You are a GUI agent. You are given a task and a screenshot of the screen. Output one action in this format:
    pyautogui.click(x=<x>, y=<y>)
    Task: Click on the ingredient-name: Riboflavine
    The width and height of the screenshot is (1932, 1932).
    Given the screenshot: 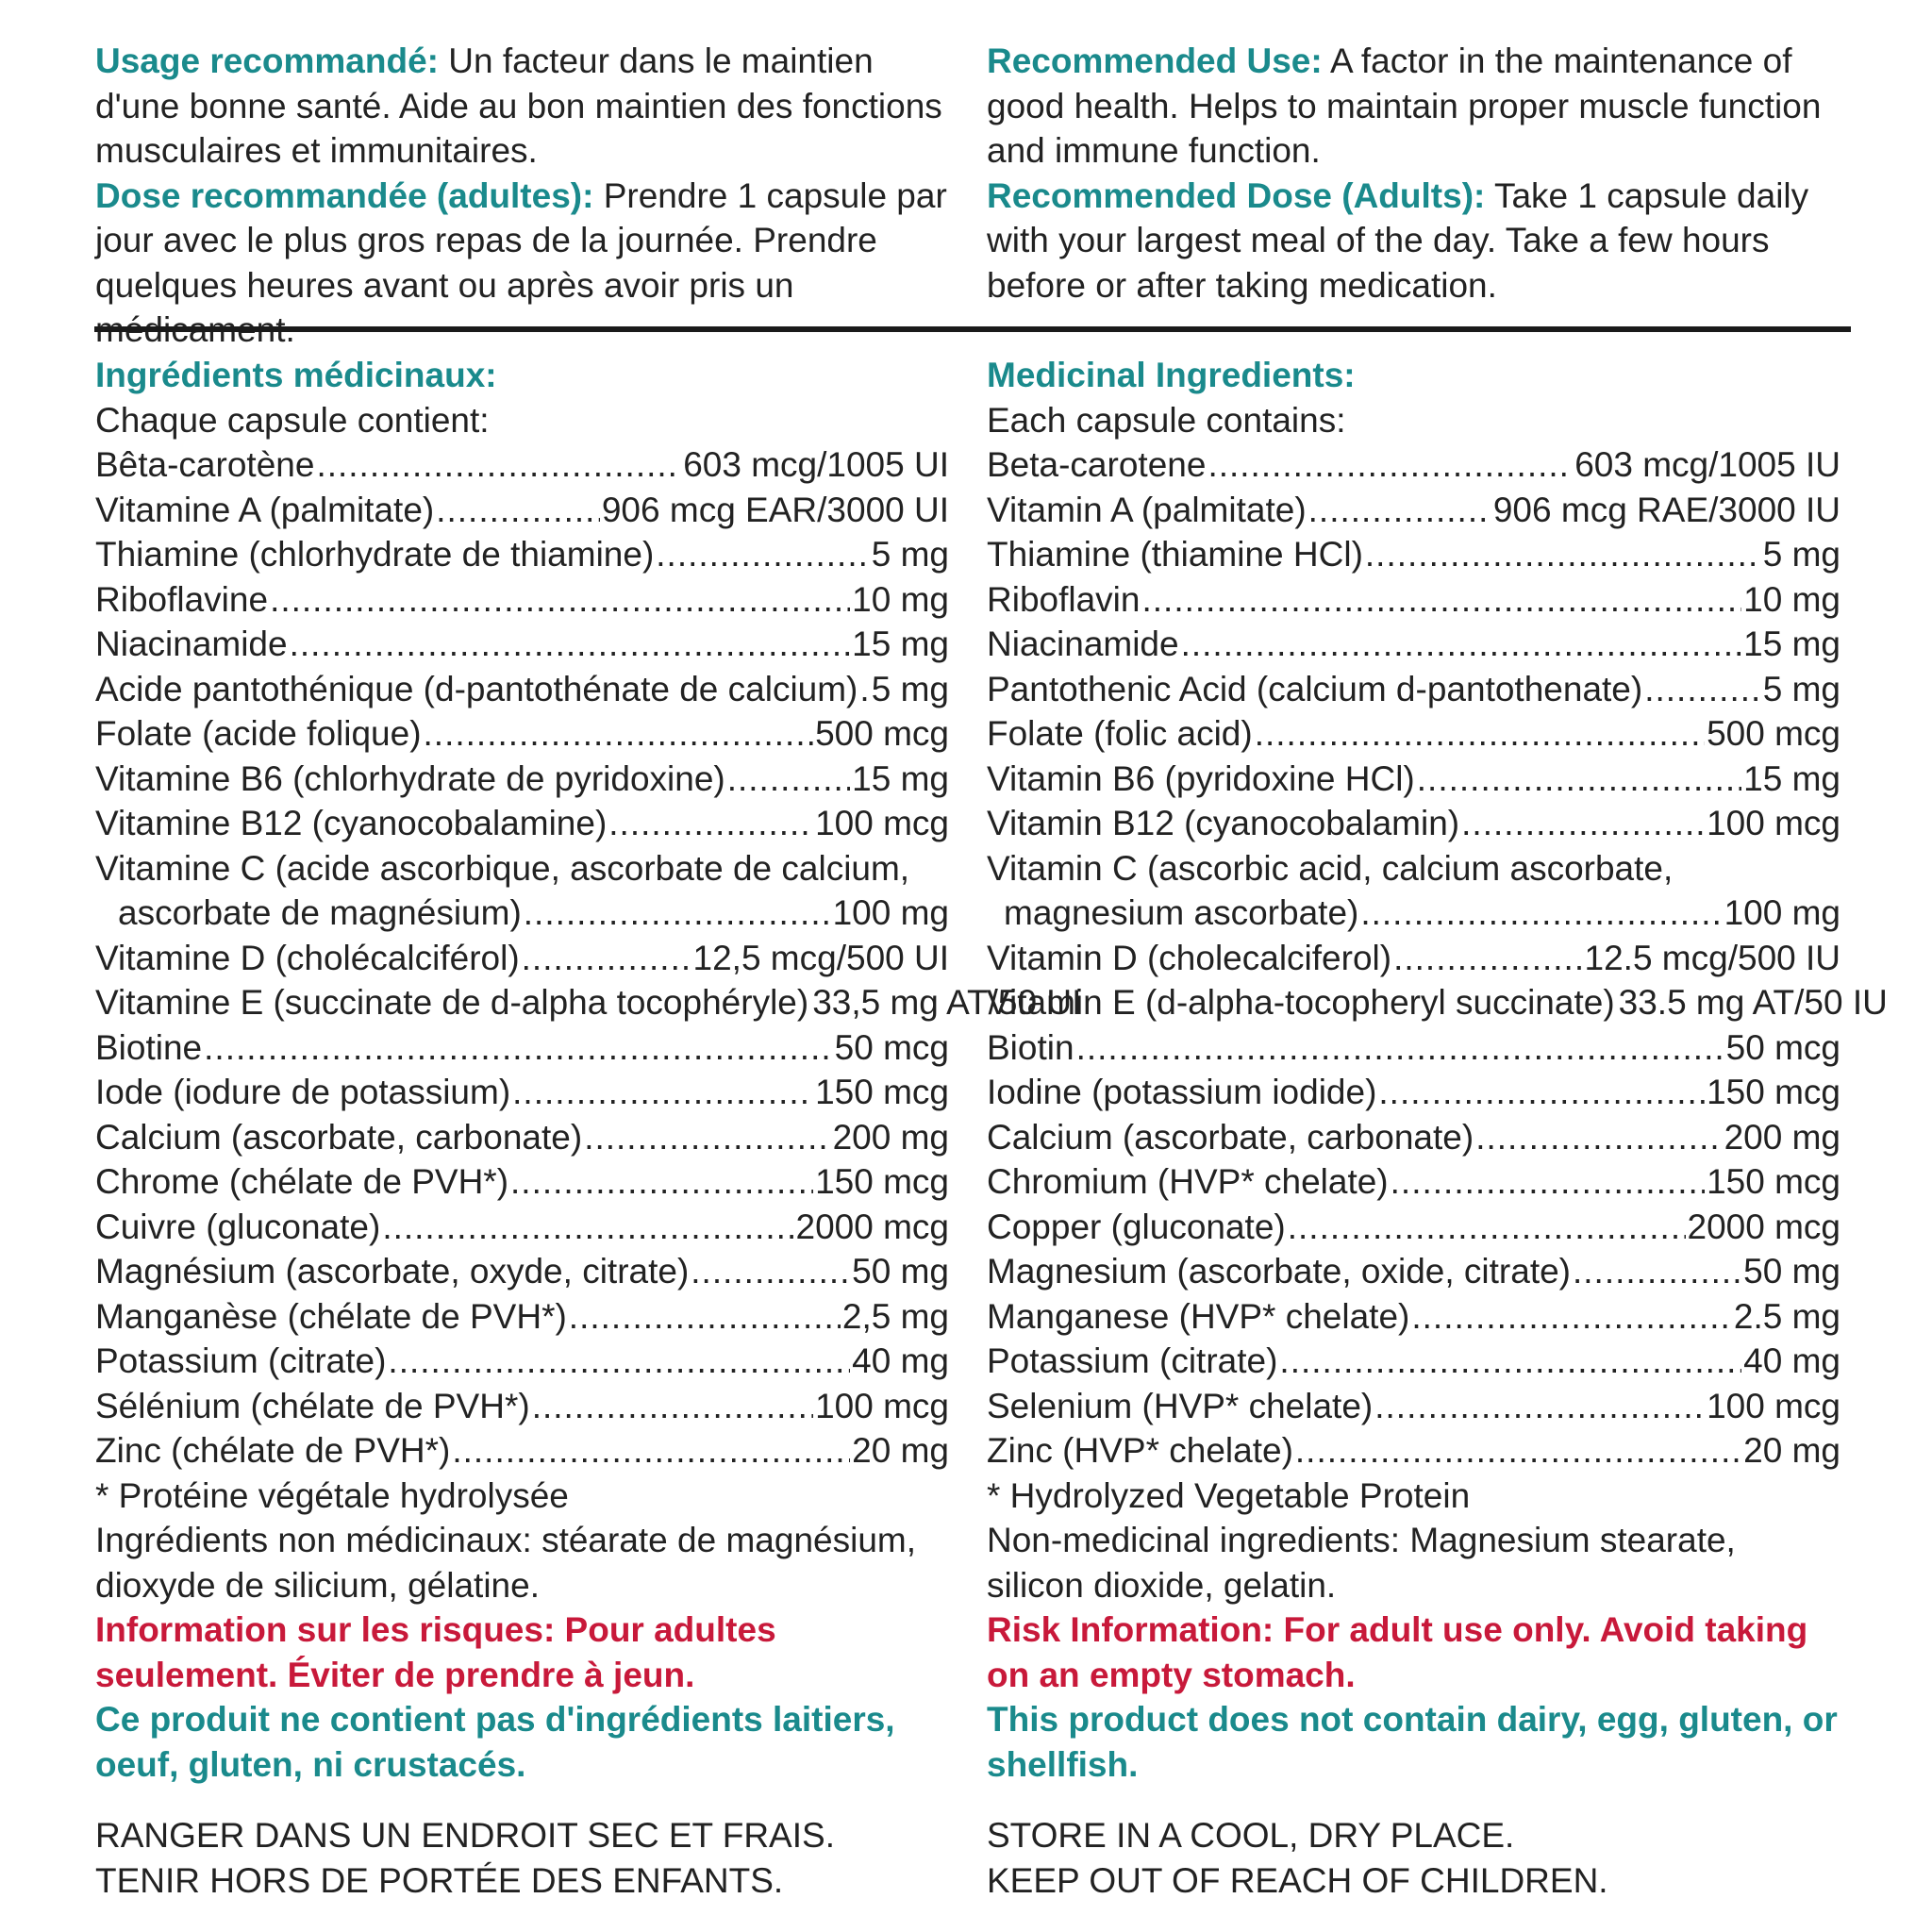 What is the action you would take?
    pyautogui.click(x=182, y=599)
    